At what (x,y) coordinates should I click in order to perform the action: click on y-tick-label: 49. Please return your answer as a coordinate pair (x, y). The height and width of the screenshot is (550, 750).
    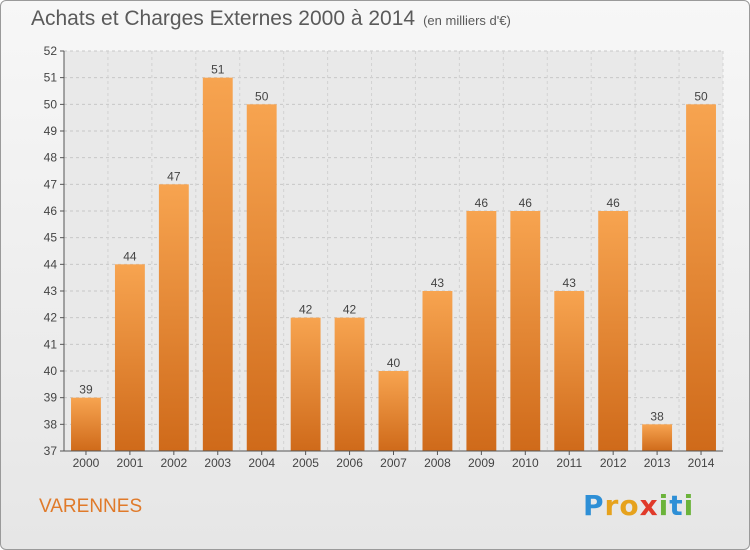
    Looking at the image, I should click on (51, 131).